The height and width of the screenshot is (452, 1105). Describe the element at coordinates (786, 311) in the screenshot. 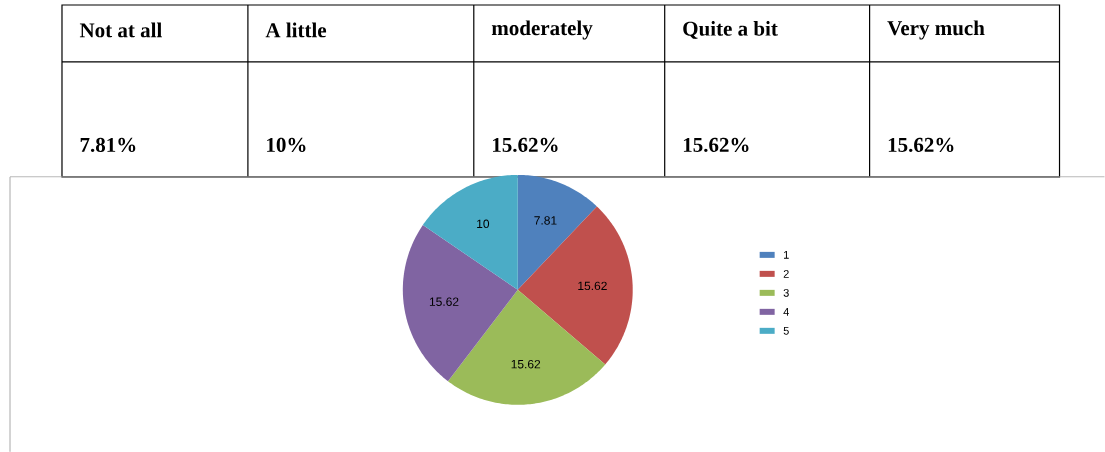

I see `legend-label: 4` at that location.